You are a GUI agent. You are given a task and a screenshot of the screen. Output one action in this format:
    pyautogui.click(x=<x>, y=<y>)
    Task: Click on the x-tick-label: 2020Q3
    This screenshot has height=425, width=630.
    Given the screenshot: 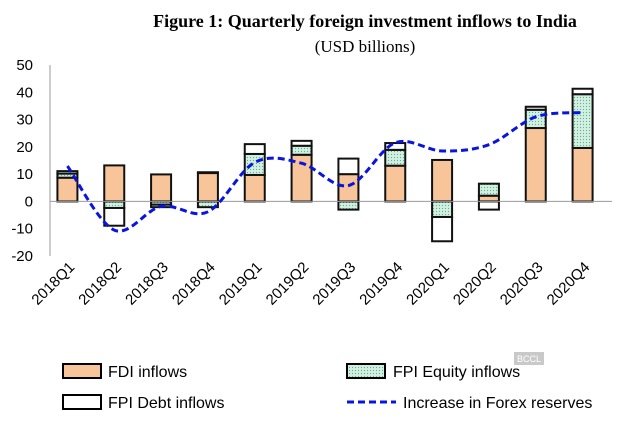 What is the action you would take?
    pyautogui.click(x=522, y=284)
    